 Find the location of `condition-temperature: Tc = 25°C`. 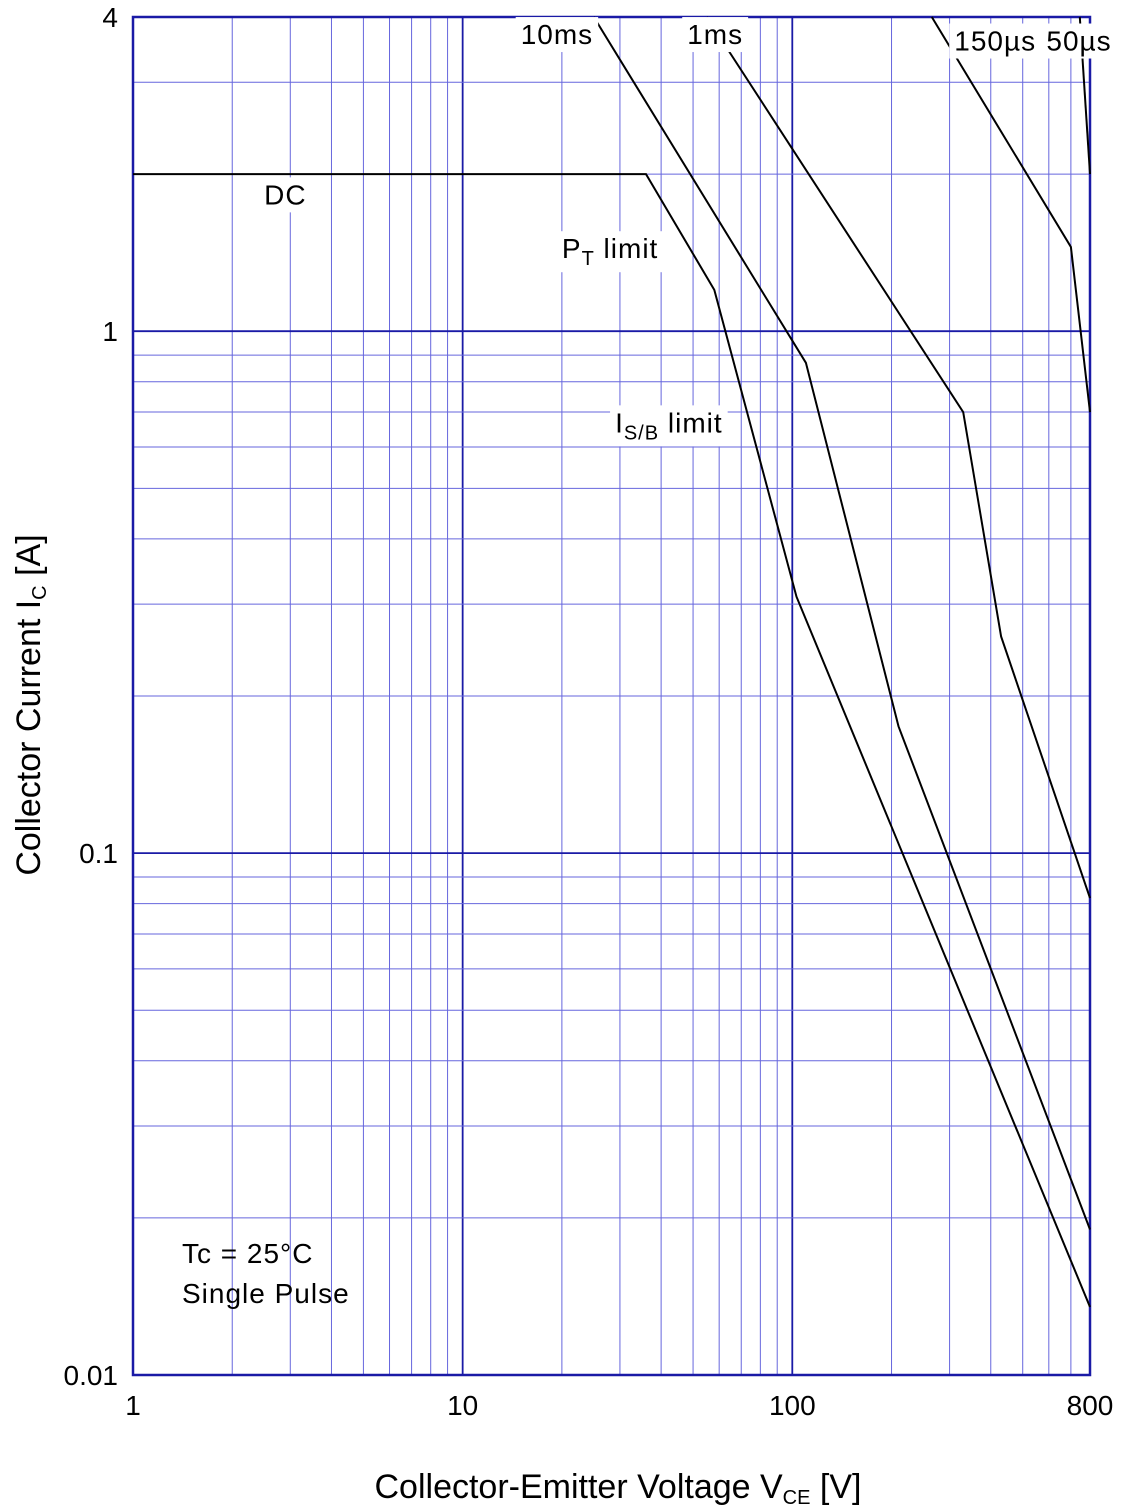

condition-temperature: Tc = 25°C is located at coordinates (247, 1253).